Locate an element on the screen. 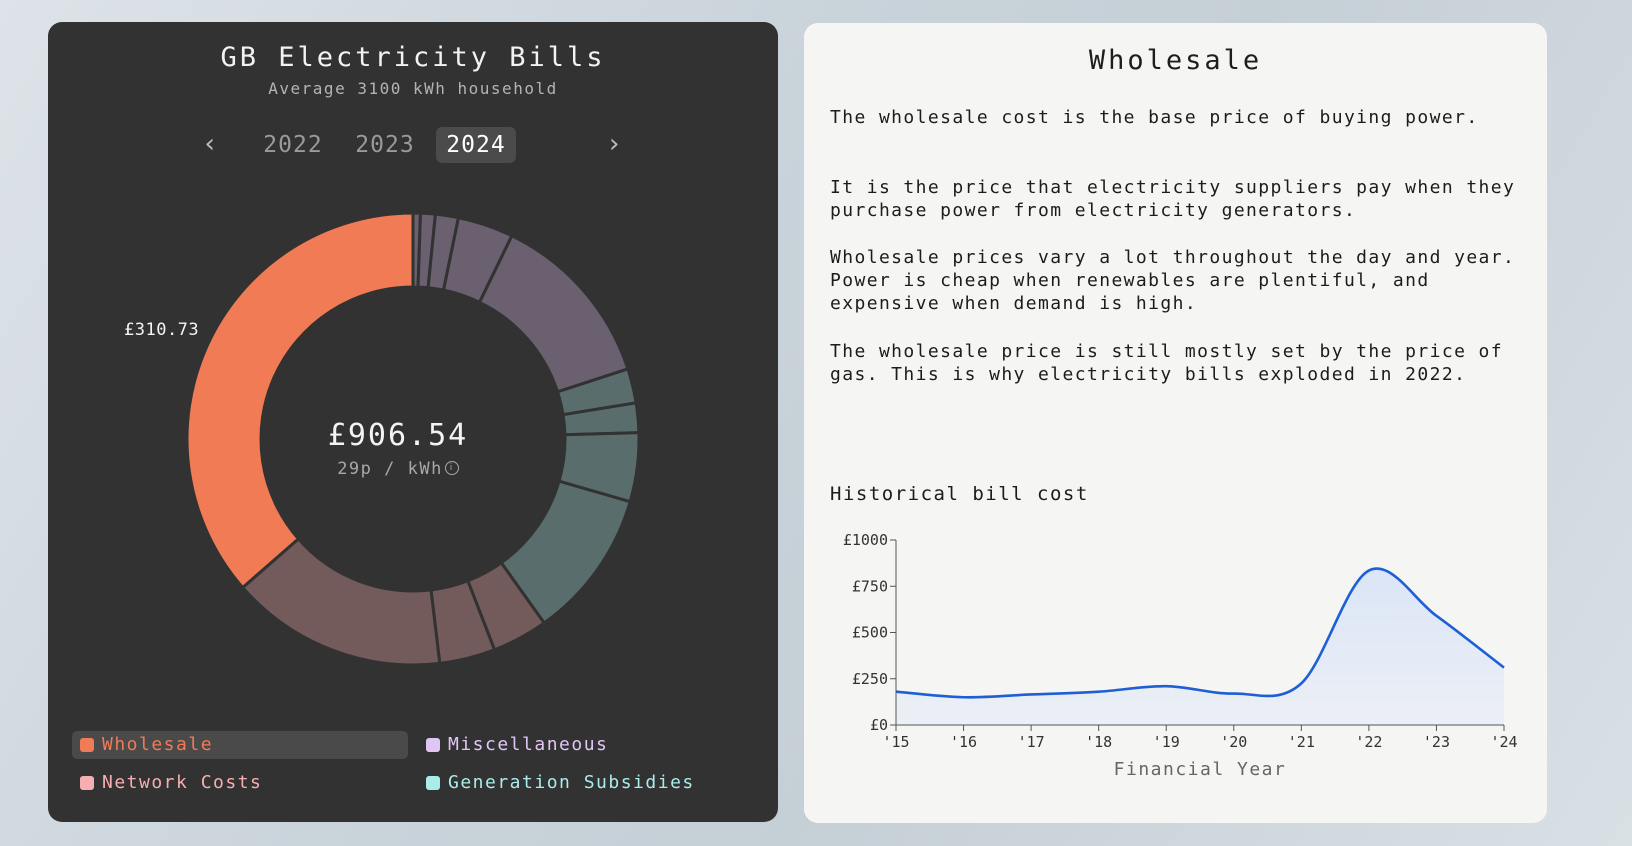 The height and width of the screenshot is (846, 1632). x-tick-label: '15 is located at coordinates (895, 742).